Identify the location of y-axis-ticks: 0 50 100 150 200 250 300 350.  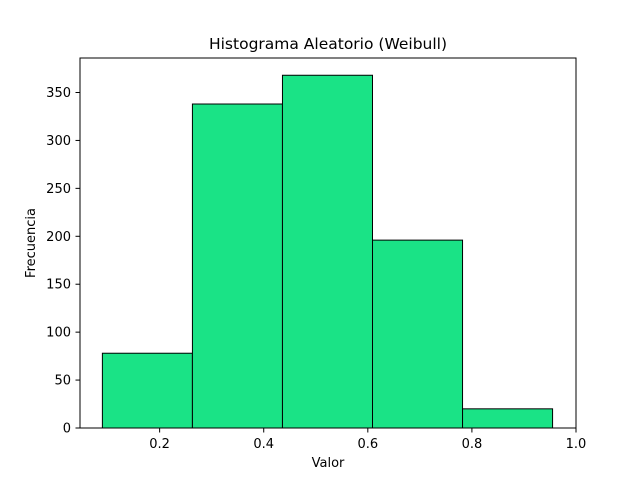
(63, 261).